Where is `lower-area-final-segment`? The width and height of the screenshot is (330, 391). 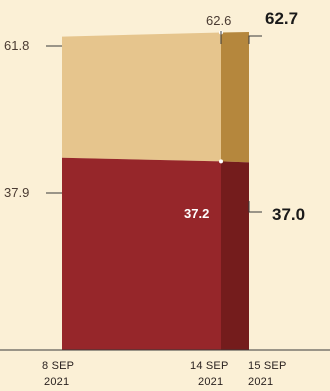 lower-area-final-segment is located at coordinates (235, 255).